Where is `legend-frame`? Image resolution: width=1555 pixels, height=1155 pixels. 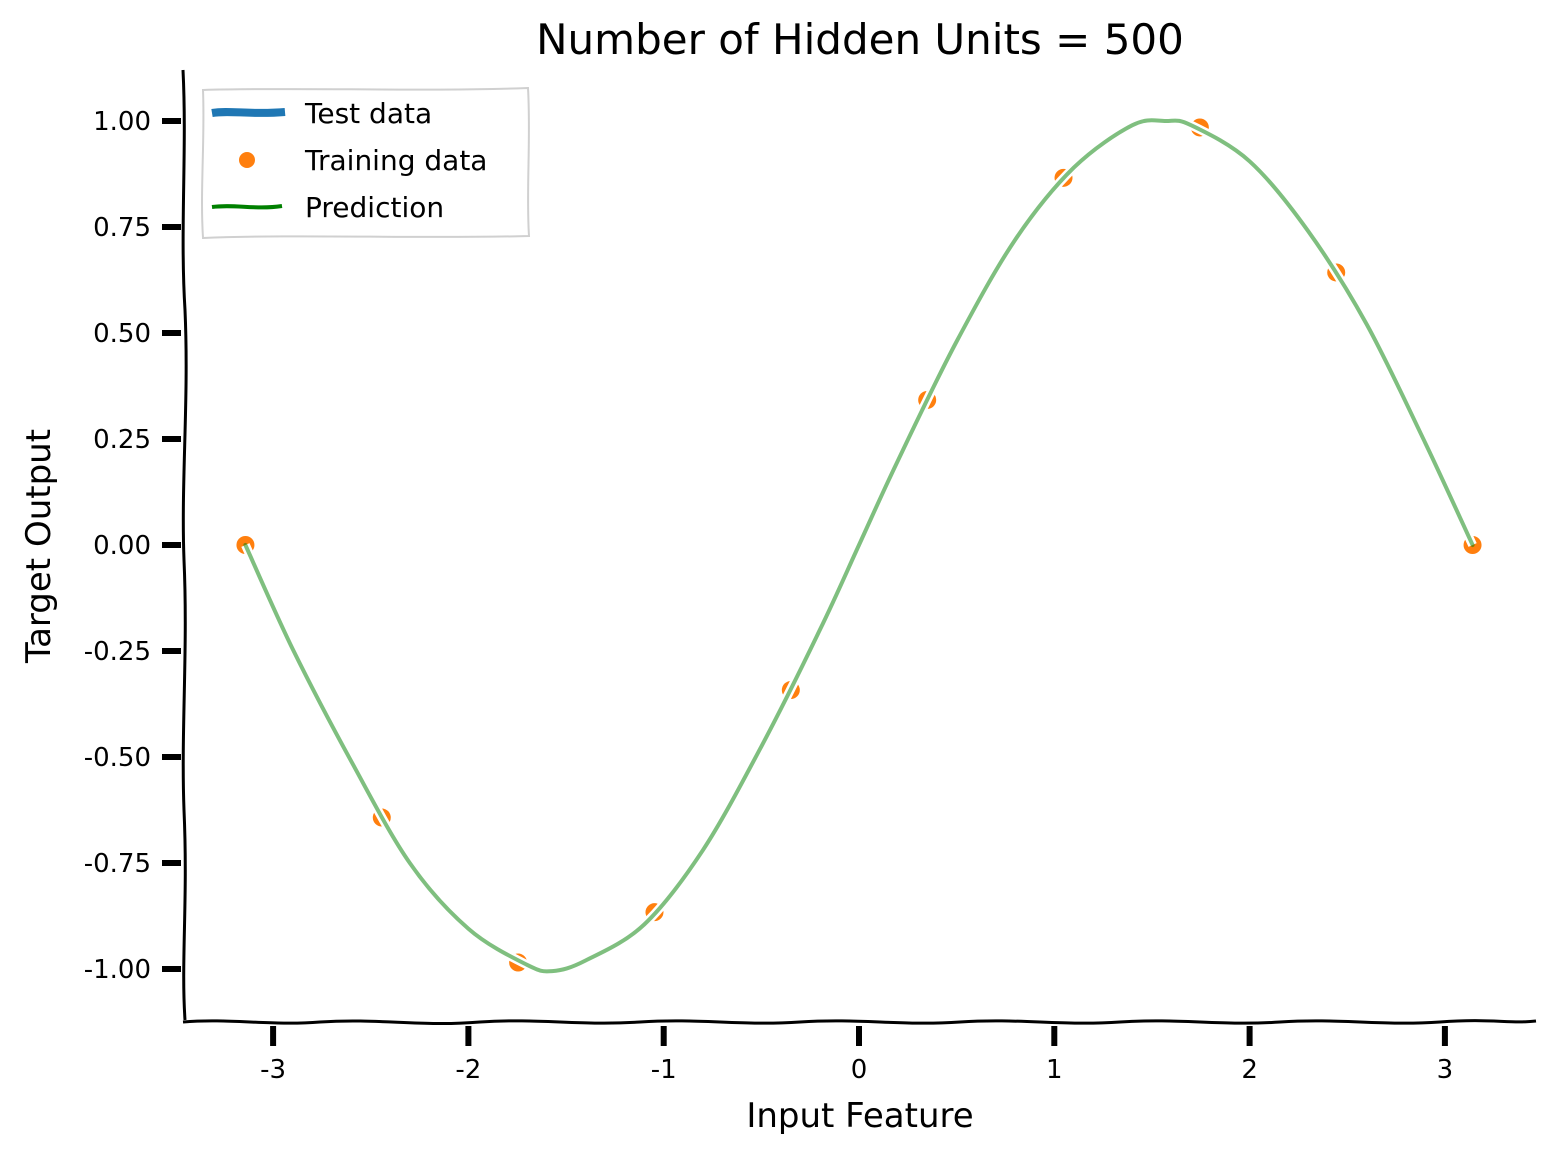
legend-frame is located at coordinates (366, 163).